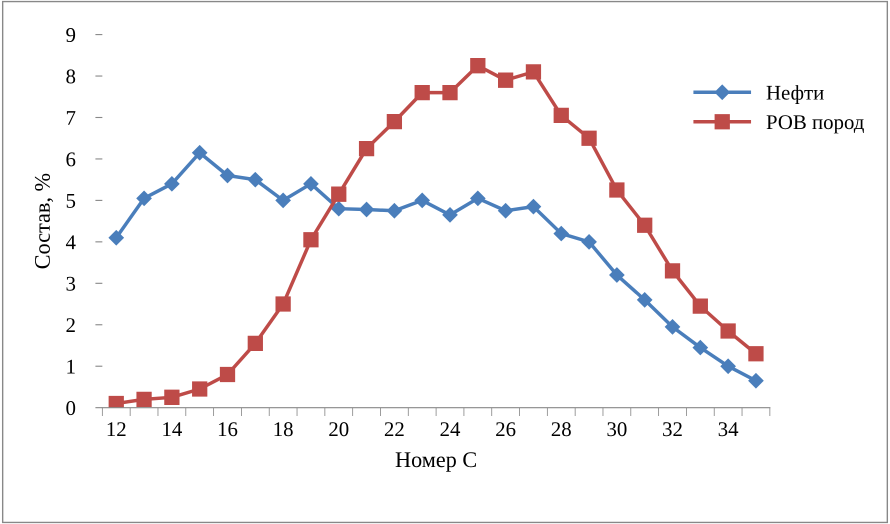 The image size is (890, 524). Describe the element at coordinates (672, 429) in the screenshot. I see `x-tick-label: 32` at that location.